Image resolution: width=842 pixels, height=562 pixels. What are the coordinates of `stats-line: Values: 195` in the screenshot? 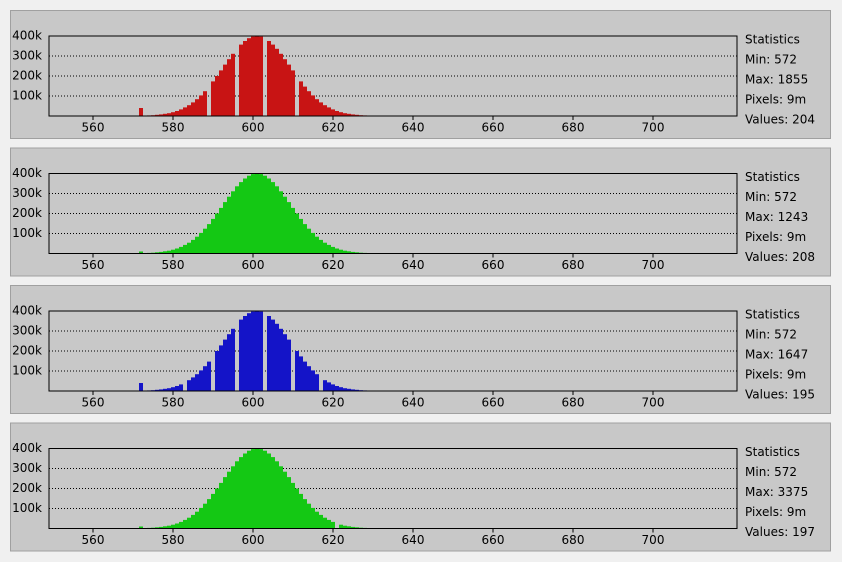 It's located at (780, 395).